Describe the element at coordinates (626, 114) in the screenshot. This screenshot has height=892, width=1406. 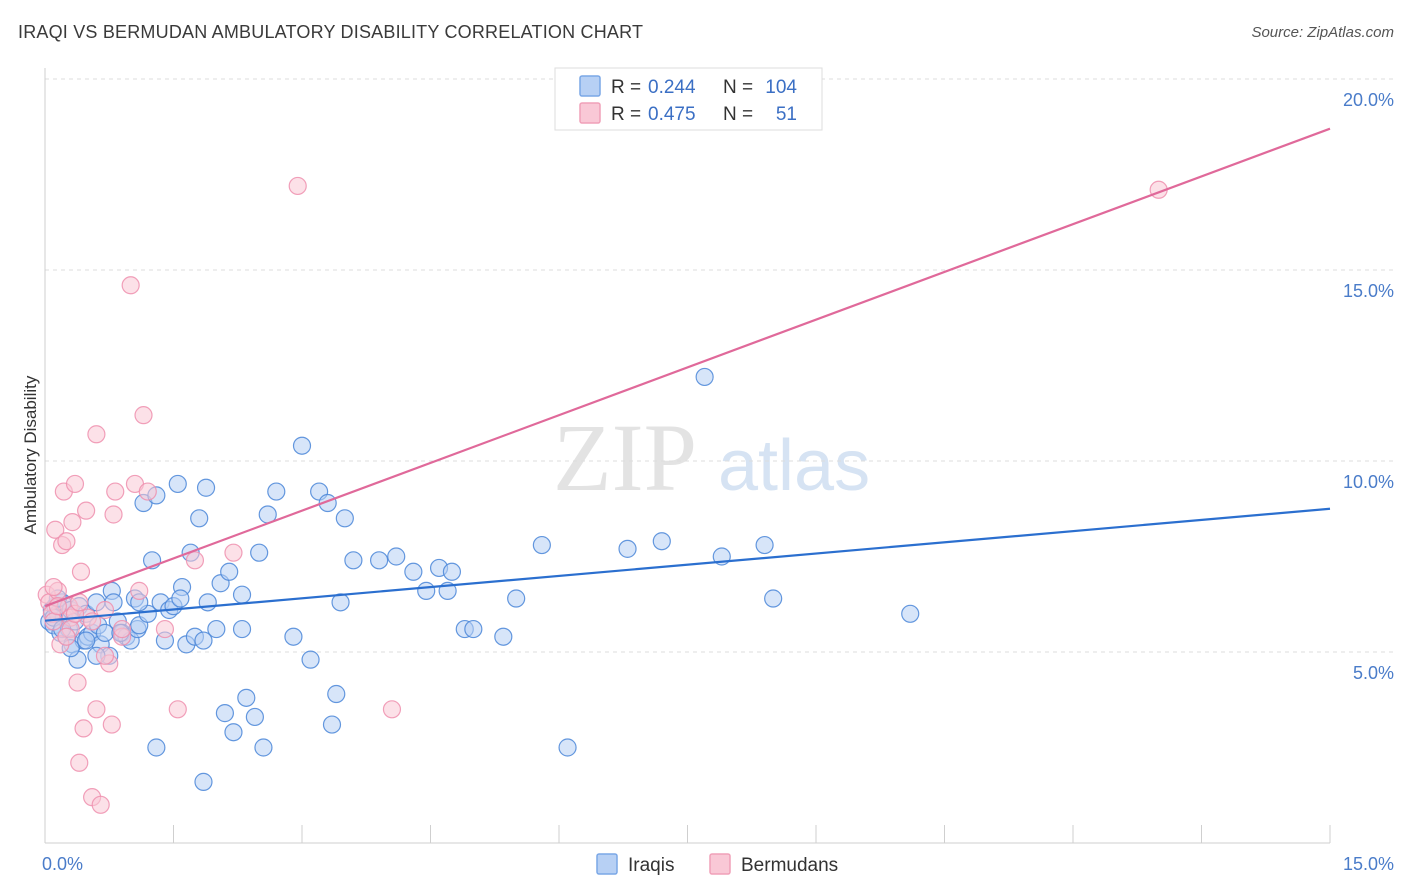
I see `legend-r-label-bermudans: R =` at that location.